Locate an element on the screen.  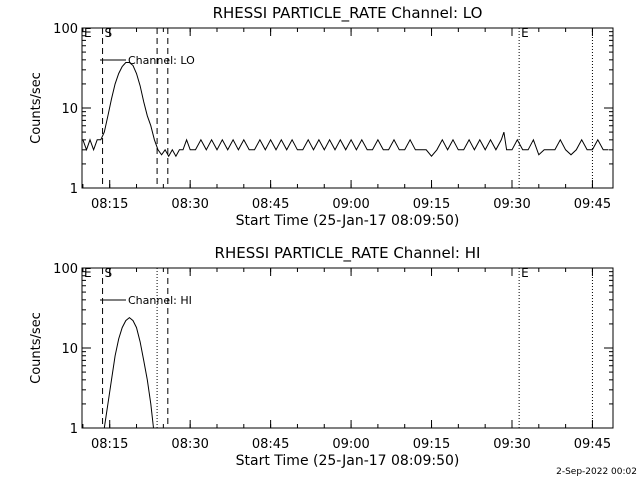
chart-title: RHESSI PARTICLE_RATE Channel: HI is located at coordinates (348, 253).